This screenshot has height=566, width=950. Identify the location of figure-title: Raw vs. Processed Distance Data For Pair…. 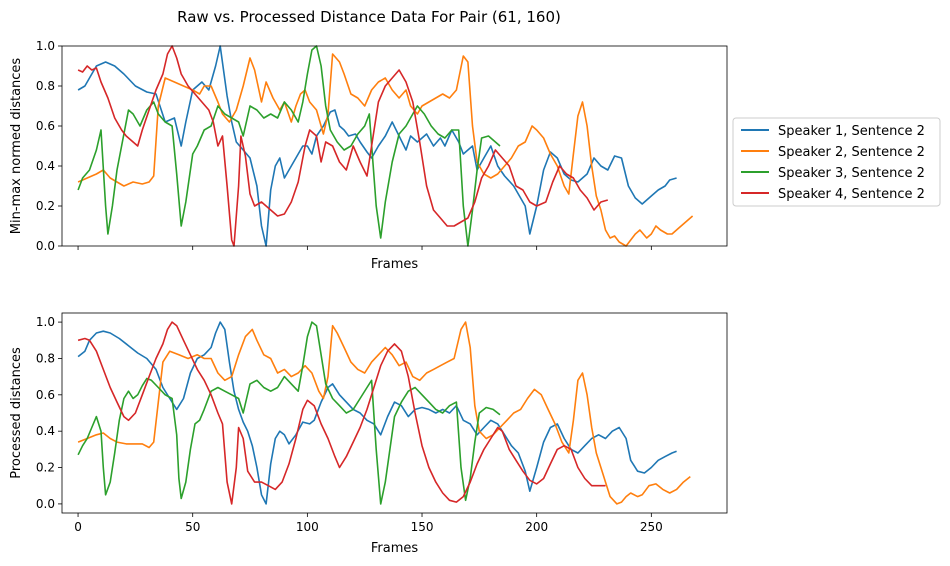
(369, 17).